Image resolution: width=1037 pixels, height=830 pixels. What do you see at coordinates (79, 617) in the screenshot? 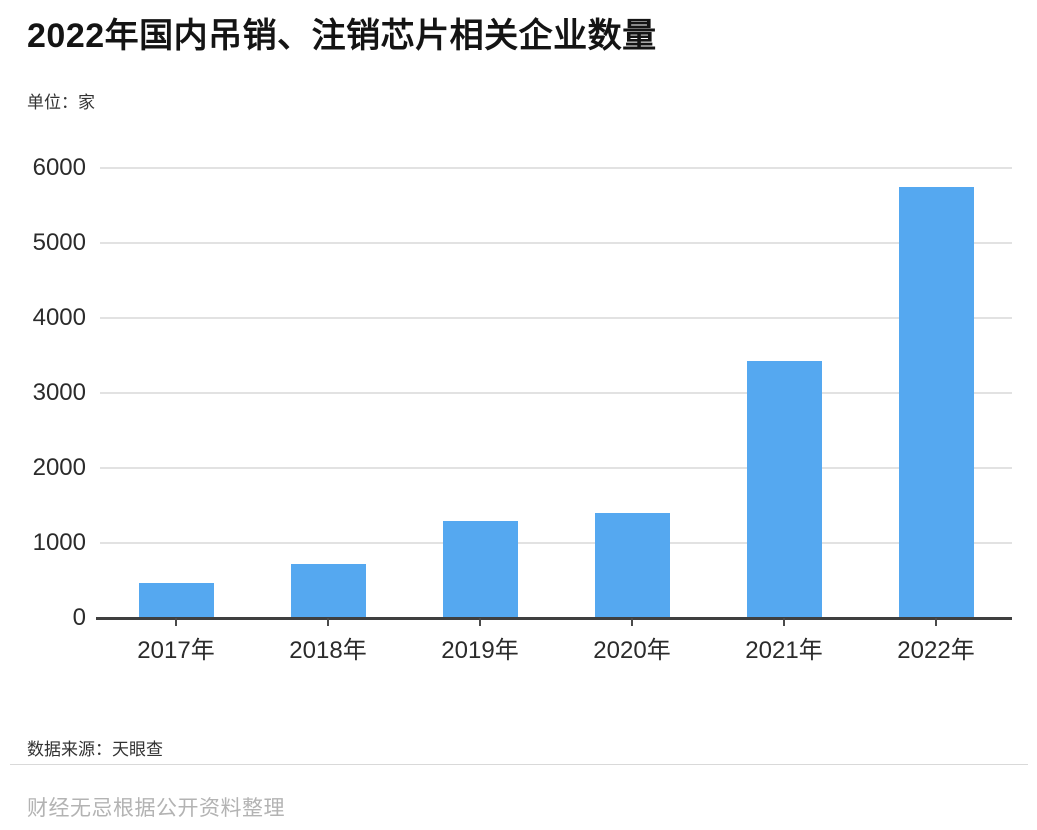
I see `y-tick-label-0: 0` at bounding box center [79, 617].